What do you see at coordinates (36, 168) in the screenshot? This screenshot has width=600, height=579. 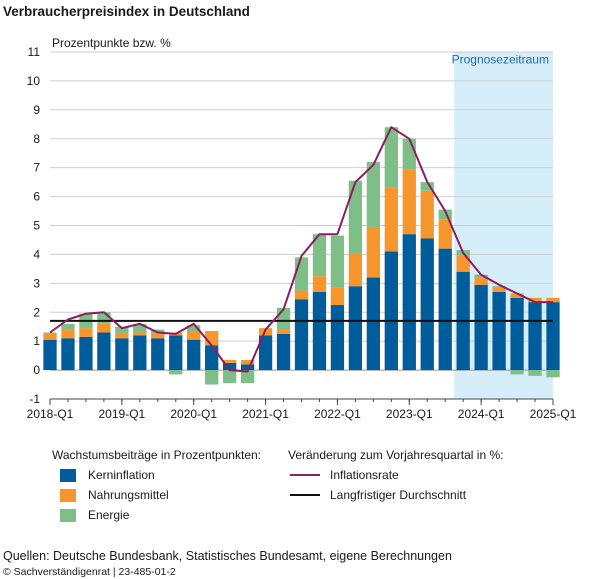 I see `y-tick-label: 7` at bounding box center [36, 168].